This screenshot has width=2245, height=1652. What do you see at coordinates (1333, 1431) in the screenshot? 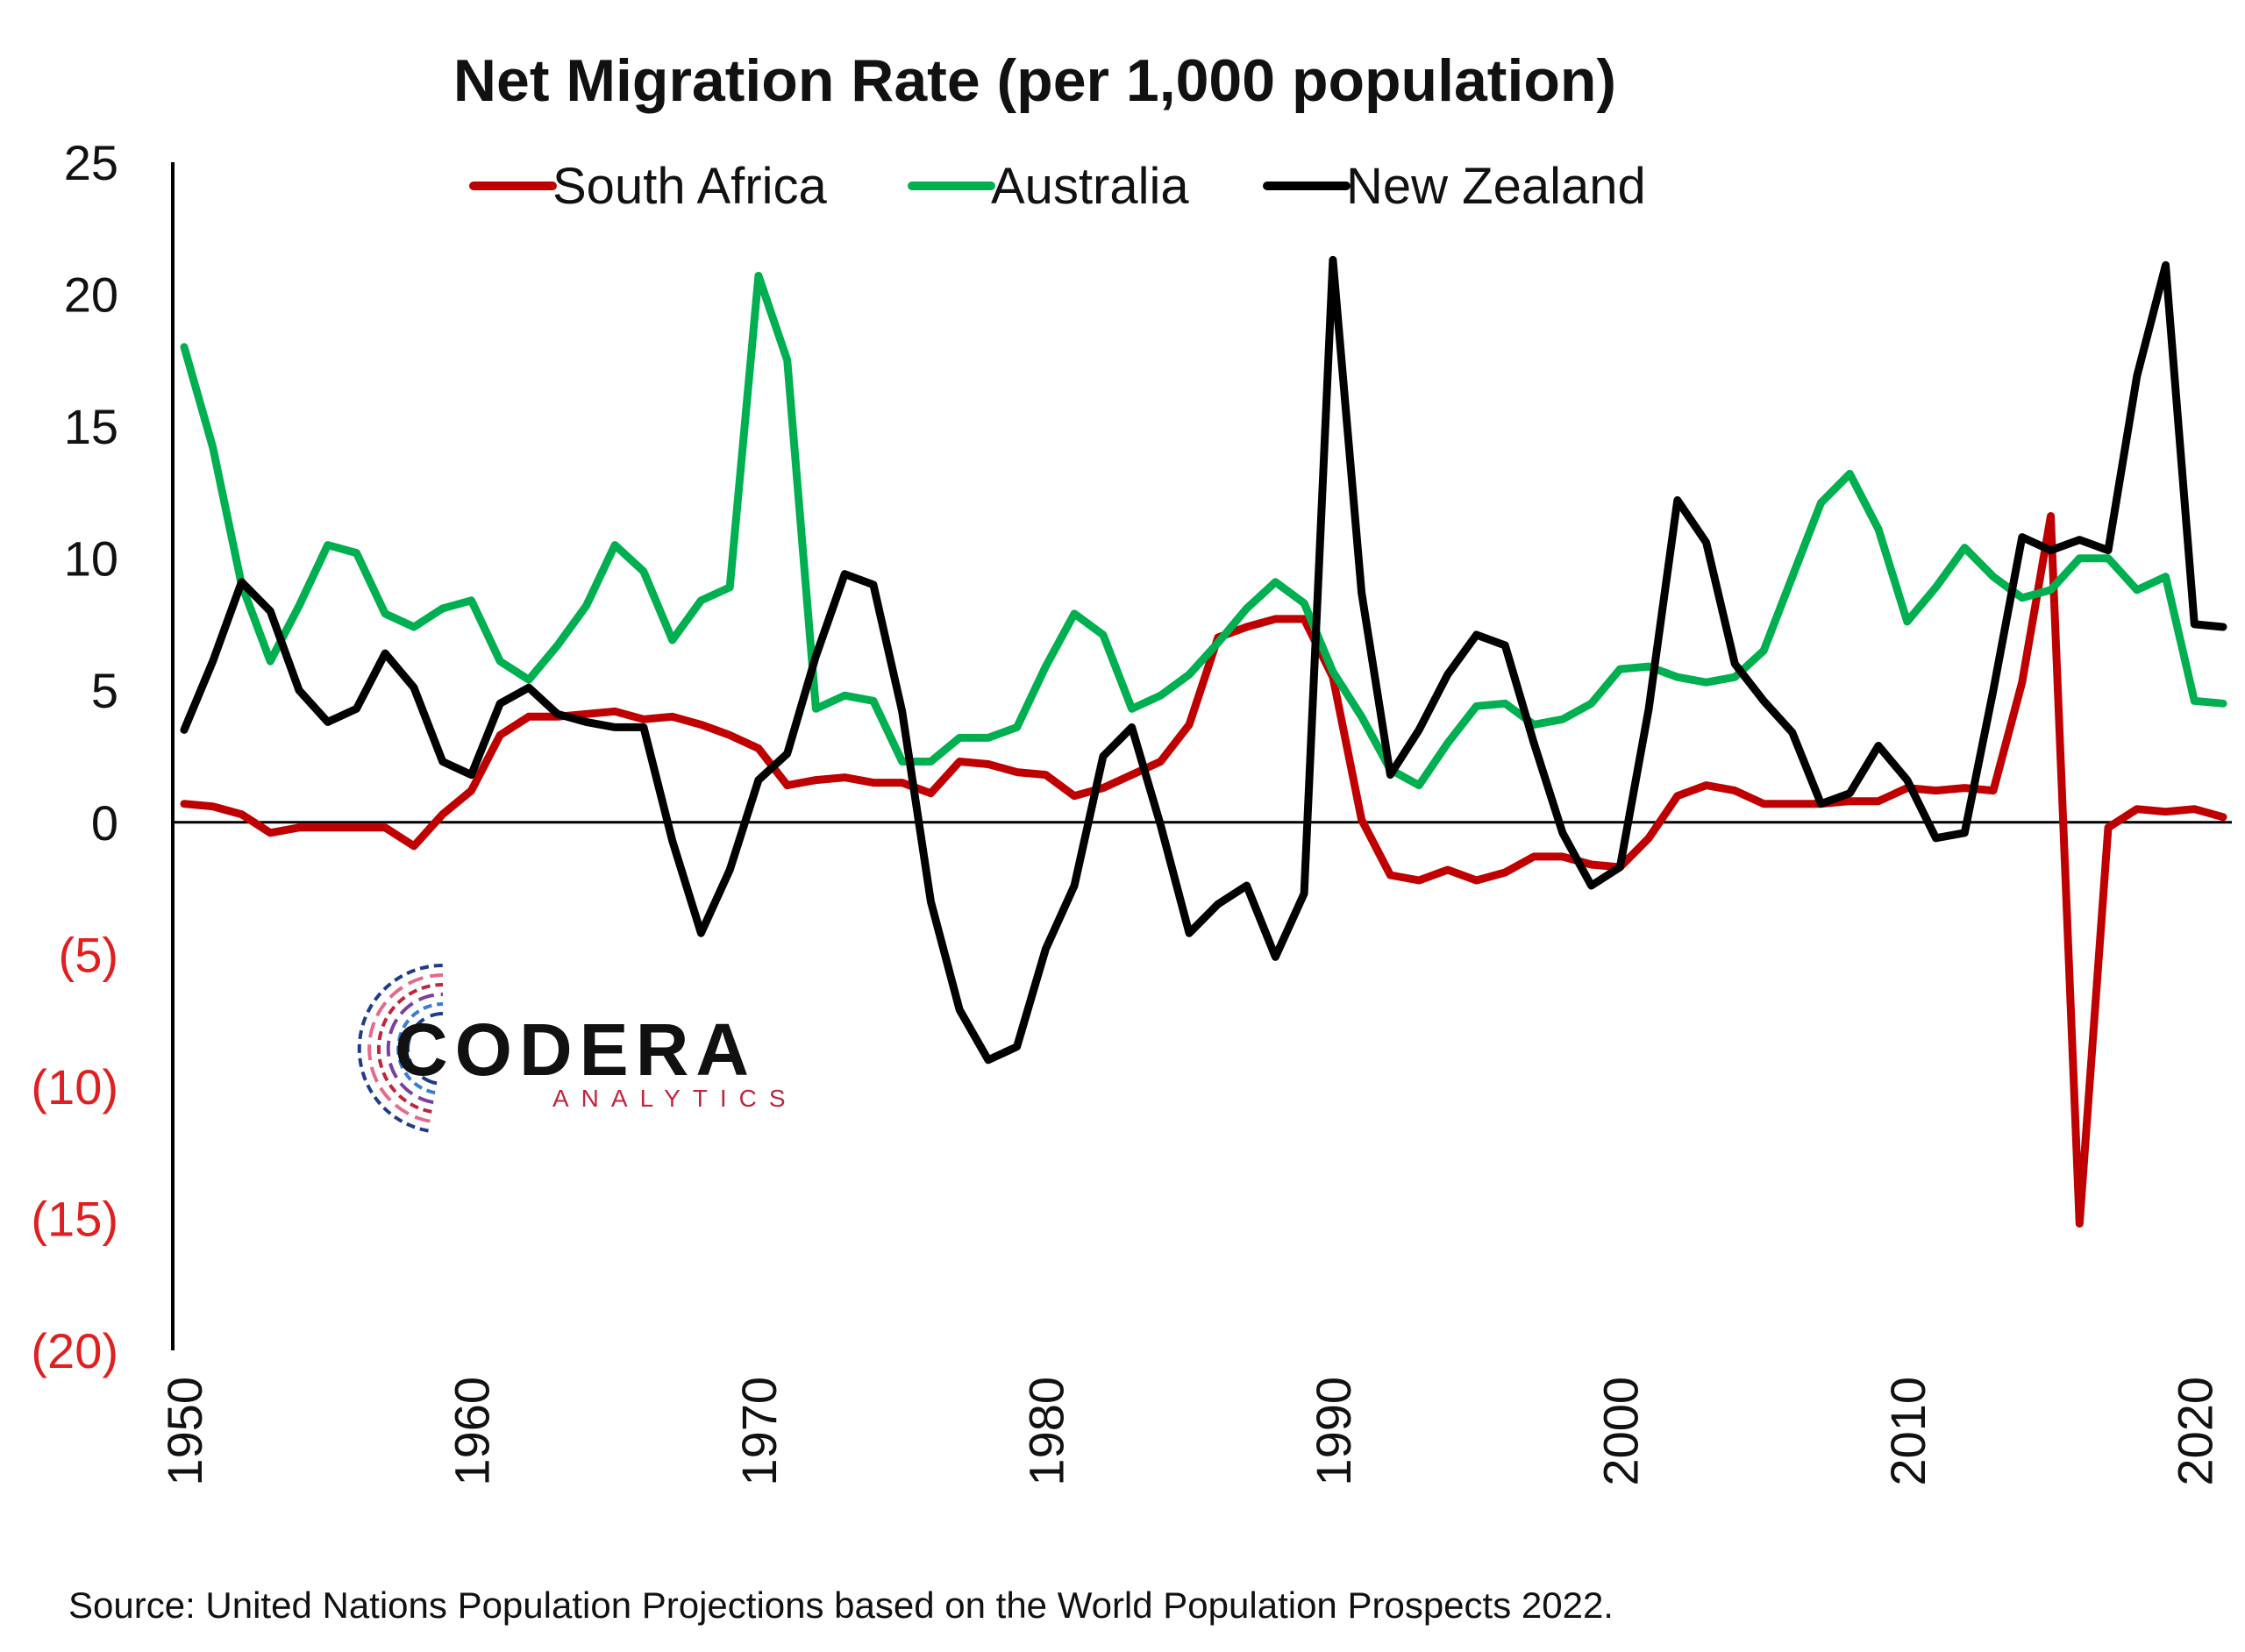
I see `x-tick-label: 1990` at bounding box center [1333, 1431].